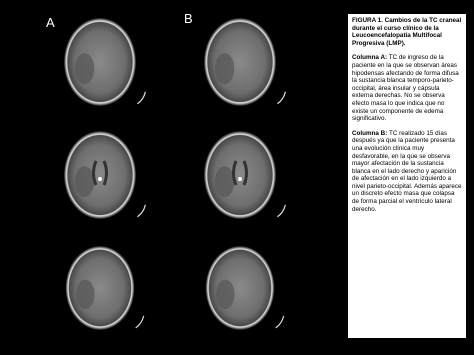 This screenshot has width=474, height=355. What do you see at coordinates (370, 58) in the screenshot?
I see `section-label: Columna A:` at bounding box center [370, 58].